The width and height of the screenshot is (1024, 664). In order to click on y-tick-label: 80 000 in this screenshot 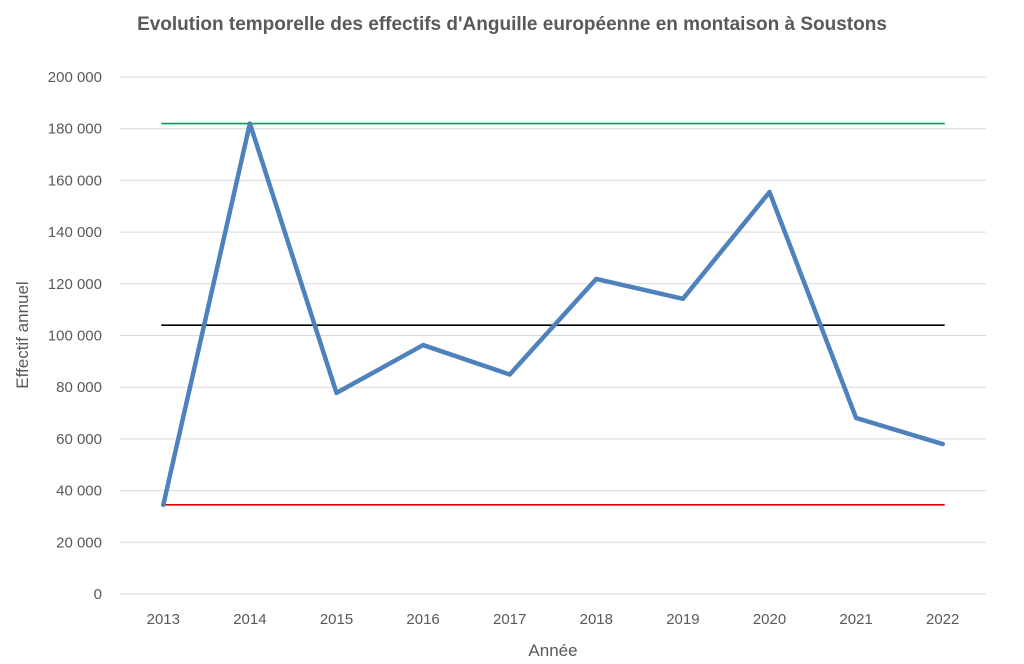, I will do `click(79, 387)`.